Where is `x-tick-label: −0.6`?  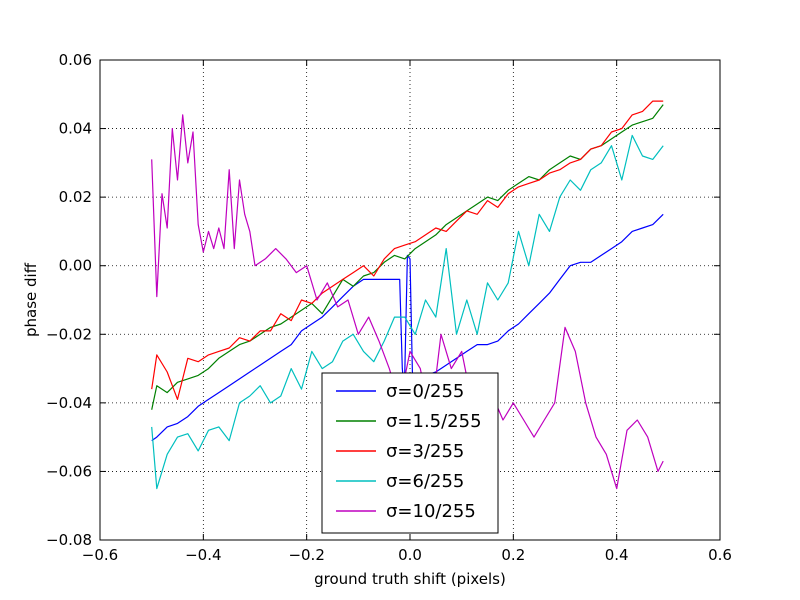
x-tick-label: −0.6 is located at coordinates (100, 555).